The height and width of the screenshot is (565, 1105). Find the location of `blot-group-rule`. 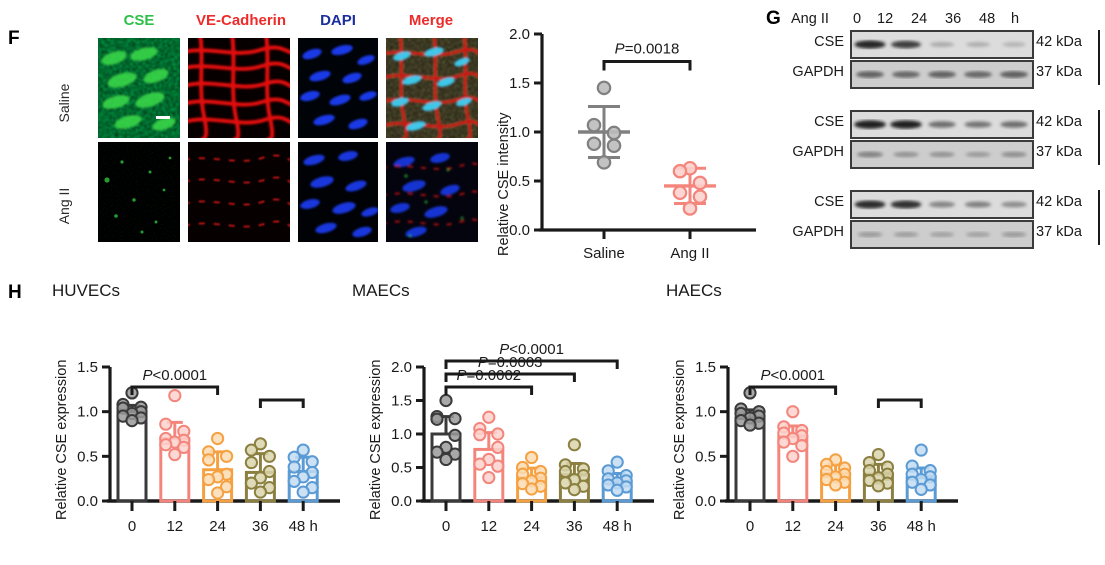

blot-group-rule is located at coordinates (1099, 217).